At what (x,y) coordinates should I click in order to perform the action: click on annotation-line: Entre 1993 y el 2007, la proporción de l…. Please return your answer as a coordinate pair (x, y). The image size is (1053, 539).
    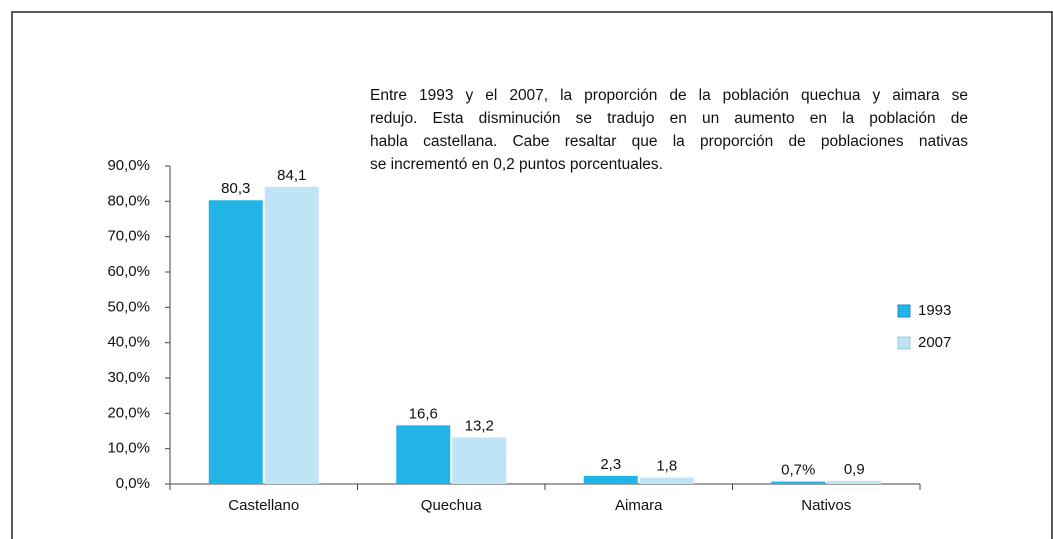
    Looking at the image, I should click on (669, 95).